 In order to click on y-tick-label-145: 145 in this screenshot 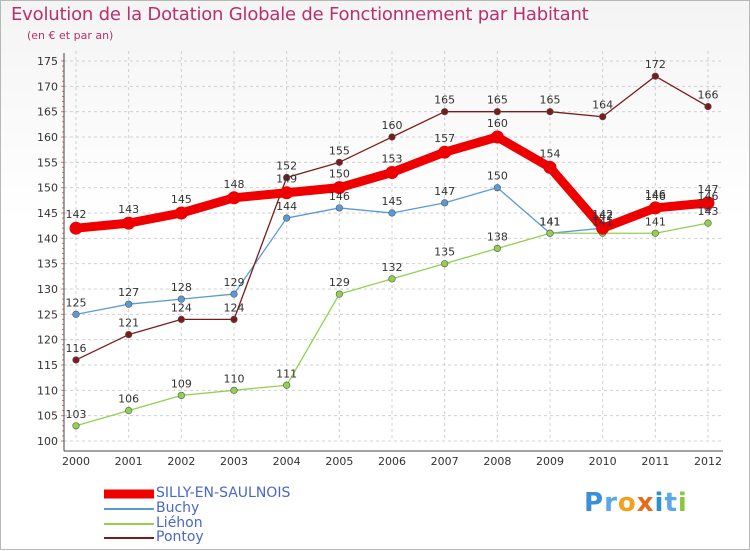, I will do `click(47, 213)`.